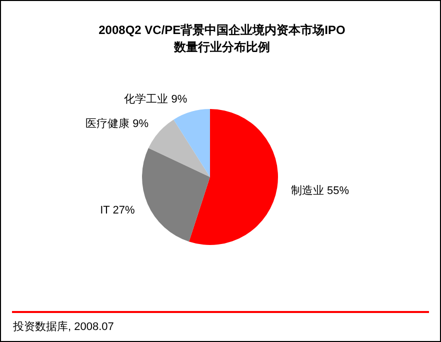 The width and height of the screenshot is (441, 342). I want to click on chart-title: 2008Q2 VC/PE背景中国企业境内资本市场IPO 数量行业分布比例, so click(222, 38).